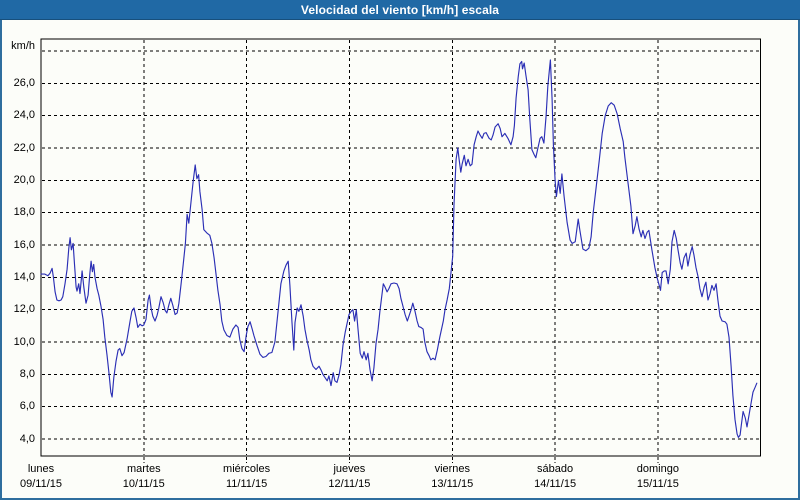  Describe the element at coordinates (452, 469) in the screenshot. I see `day-name: viernes` at that location.